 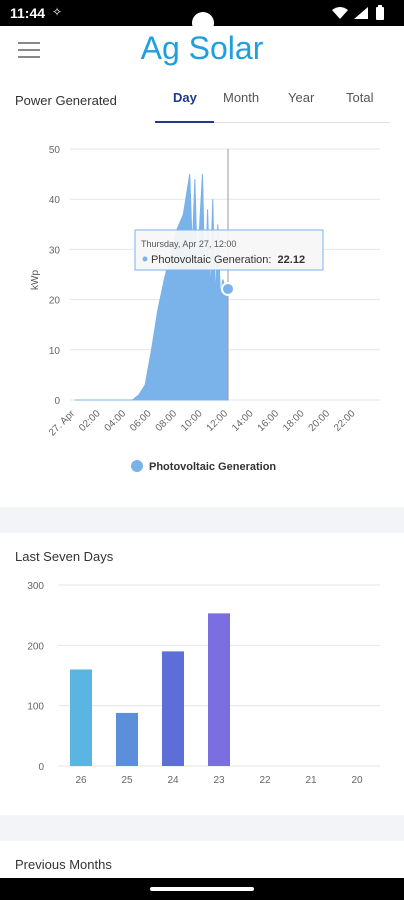 I want to click on status-time: 11:44, so click(x=28, y=13).